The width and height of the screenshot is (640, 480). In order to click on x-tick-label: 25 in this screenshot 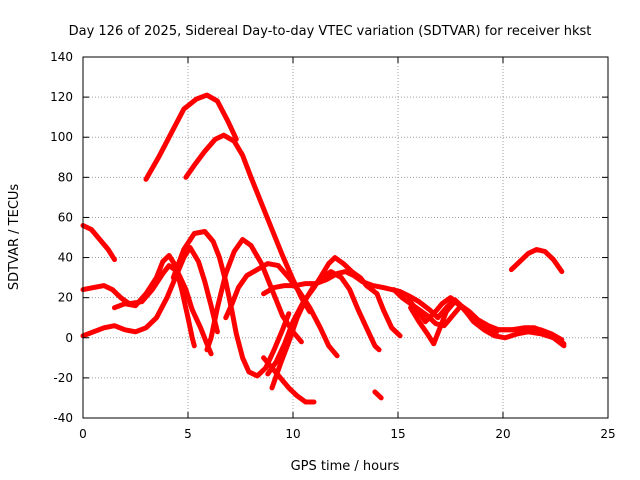, I will do `click(607, 434)`.